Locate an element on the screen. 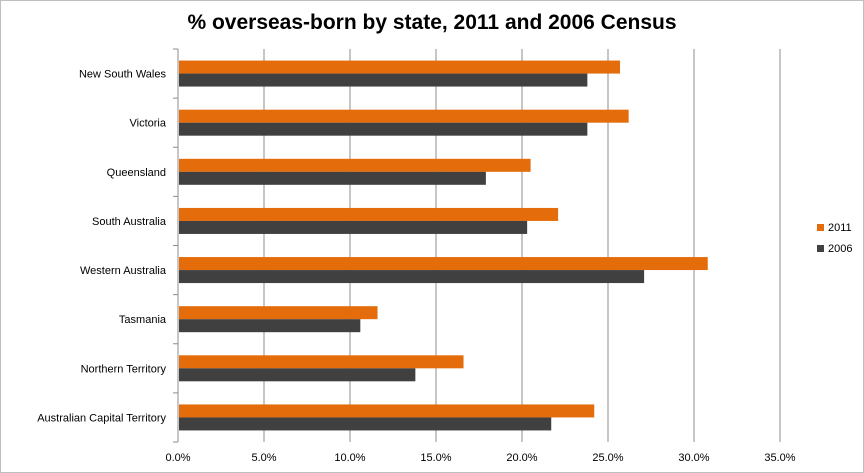  bar-2011-victoria is located at coordinates (404, 116).